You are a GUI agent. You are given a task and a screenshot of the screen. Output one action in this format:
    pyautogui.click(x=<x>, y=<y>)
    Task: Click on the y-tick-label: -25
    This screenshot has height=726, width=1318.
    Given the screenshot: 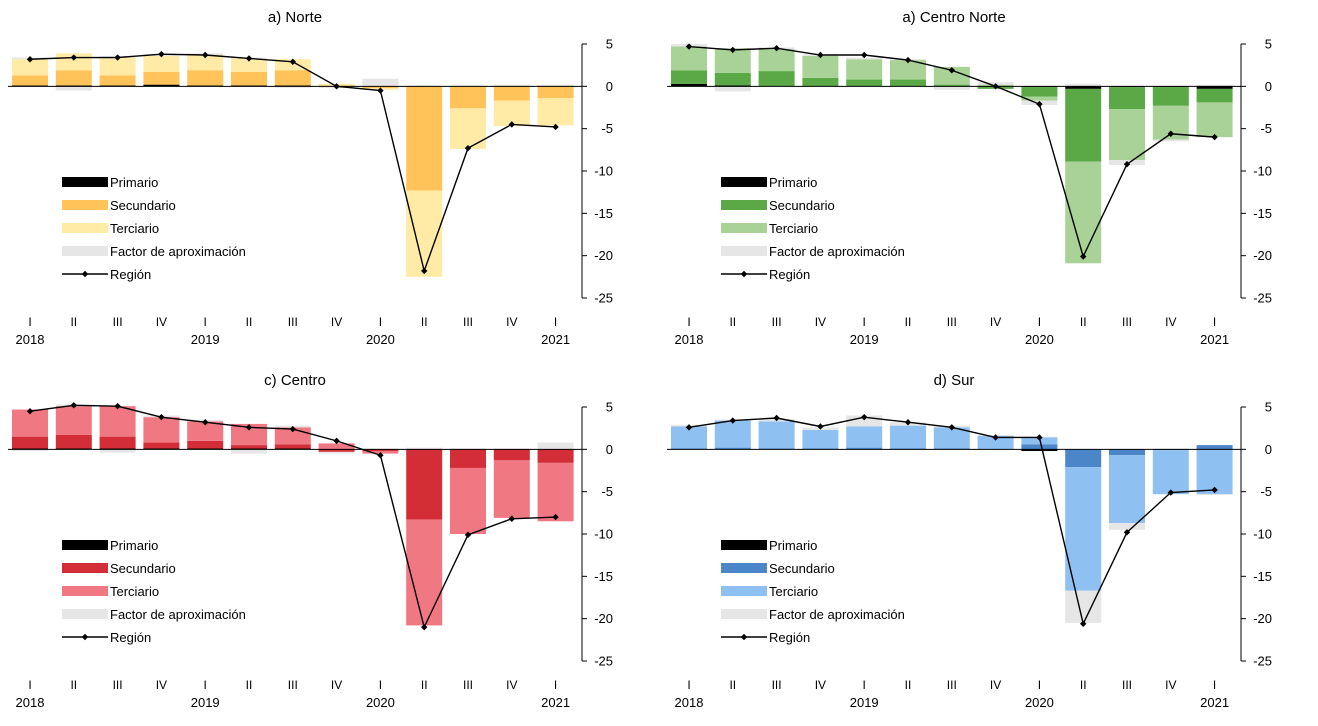 What is the action you would take?
    pyautogui.click(x=1262, y=661)
    